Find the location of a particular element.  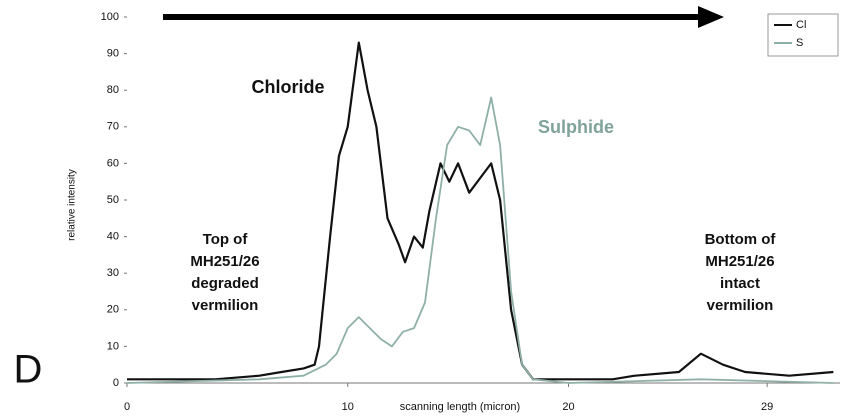

y-tick-label: 30 is located at coordinates (113, 273).